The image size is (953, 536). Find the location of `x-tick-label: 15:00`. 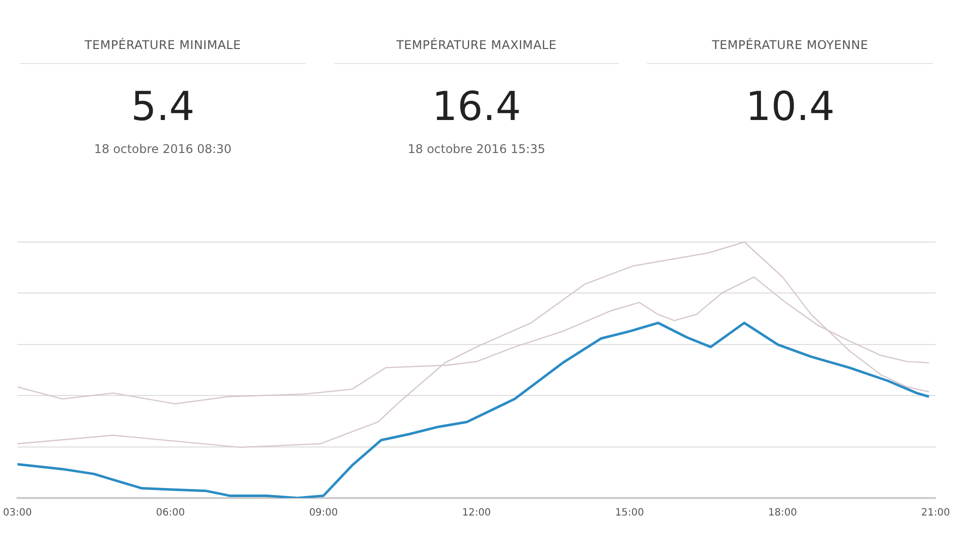

x-tick-label: 15:00 is located at coordinates (629, 513).